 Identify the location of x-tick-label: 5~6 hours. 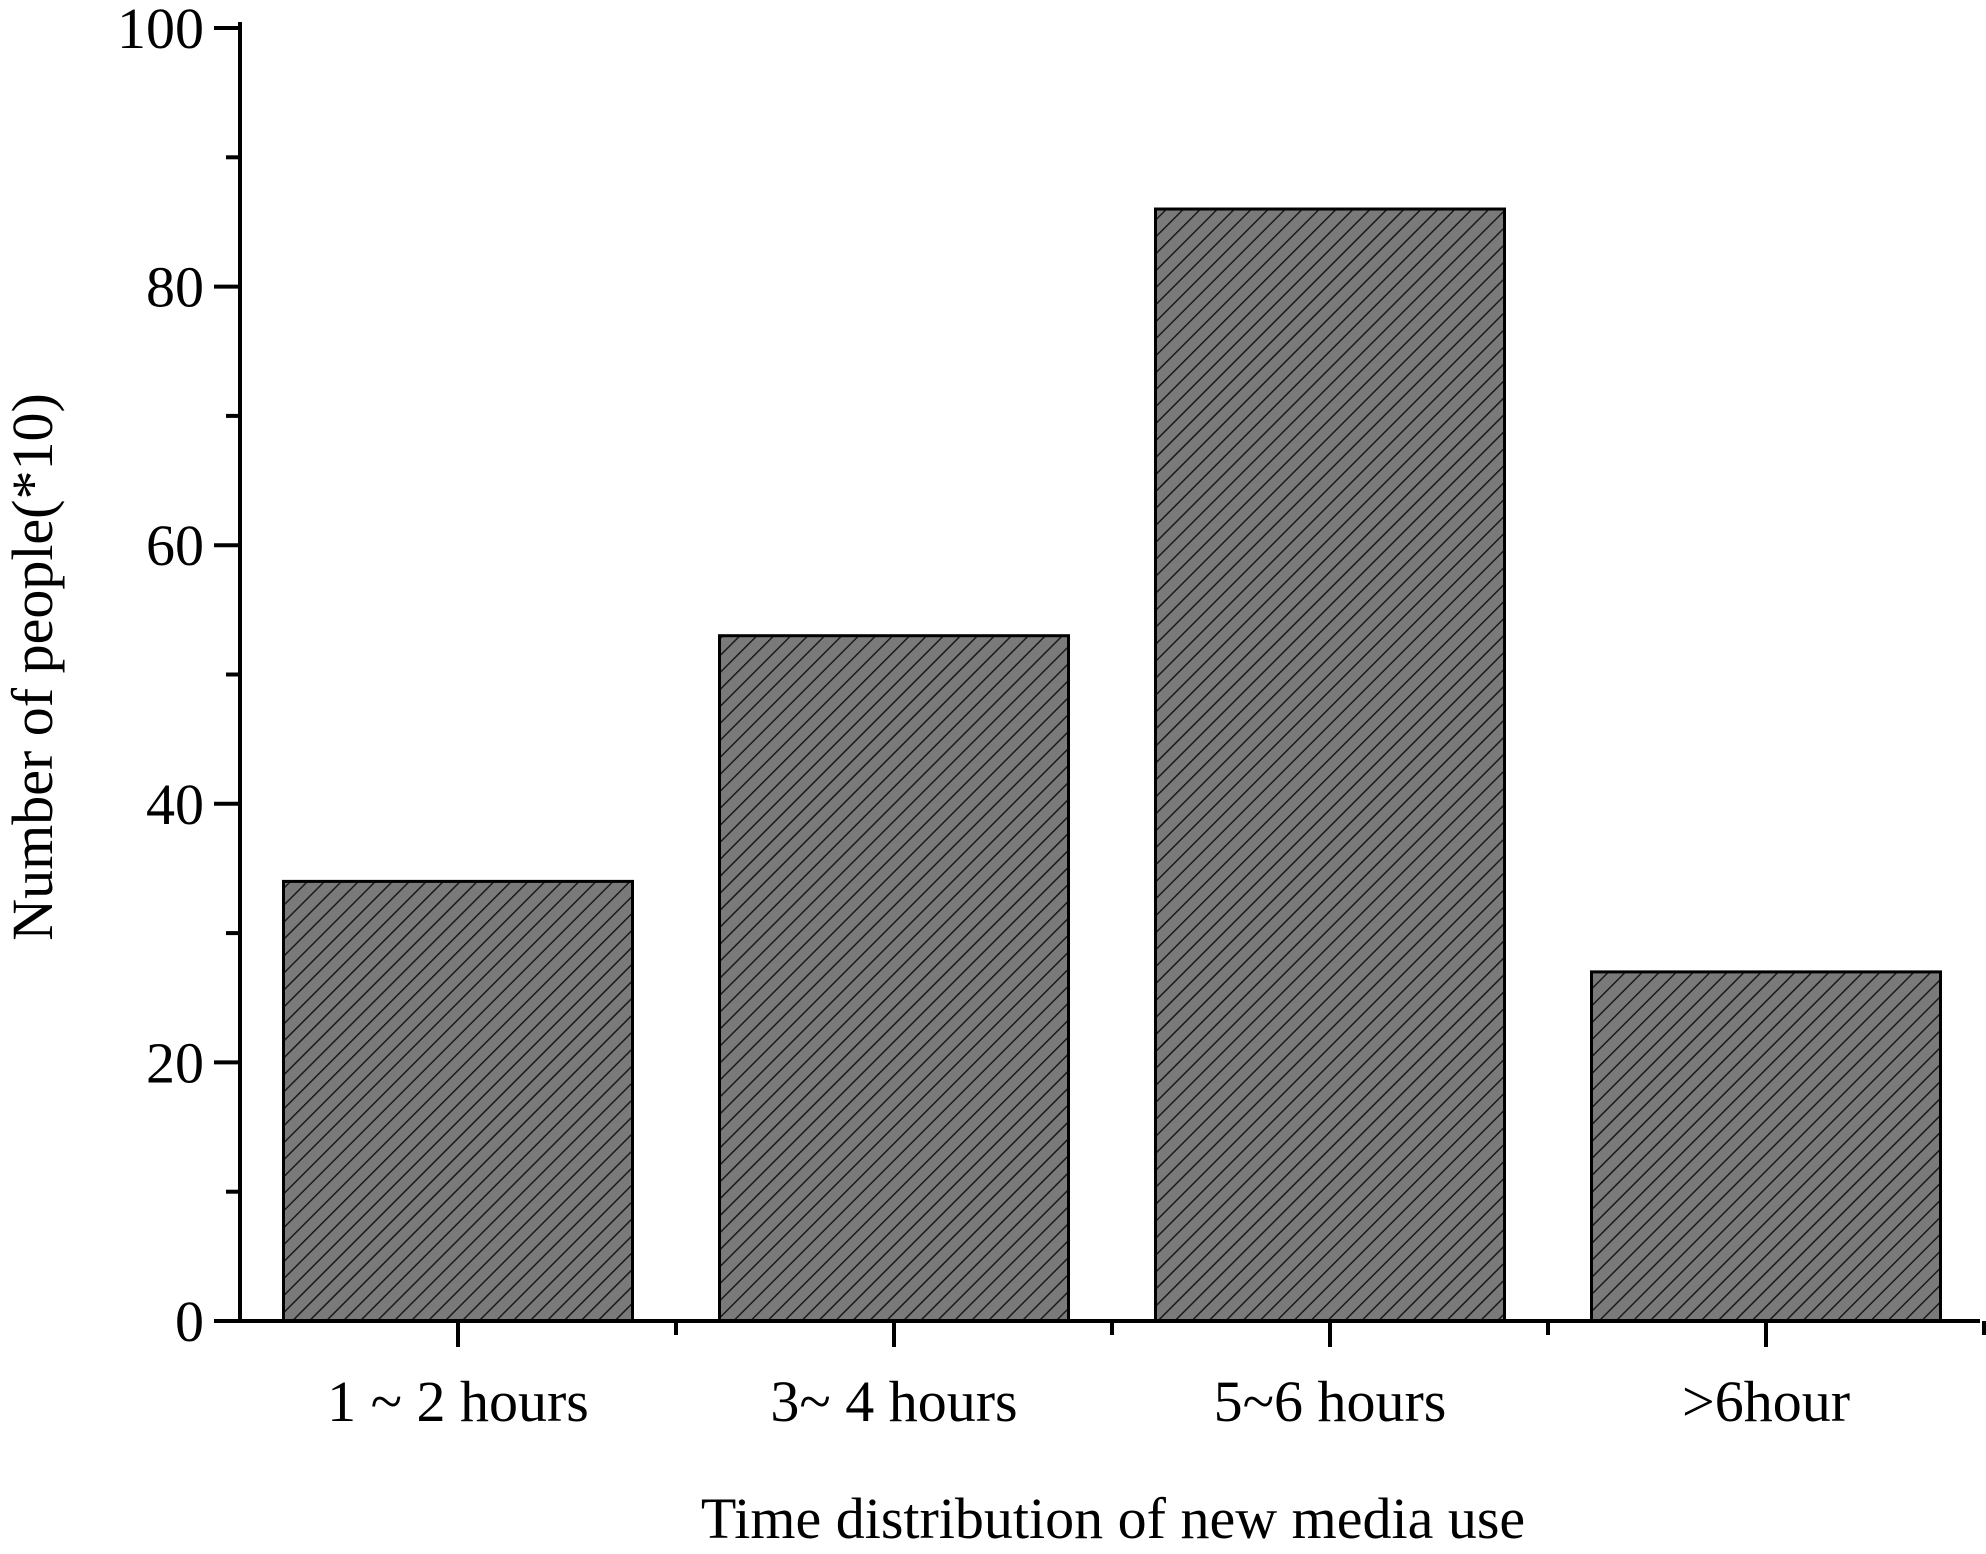
(1330, 1401).